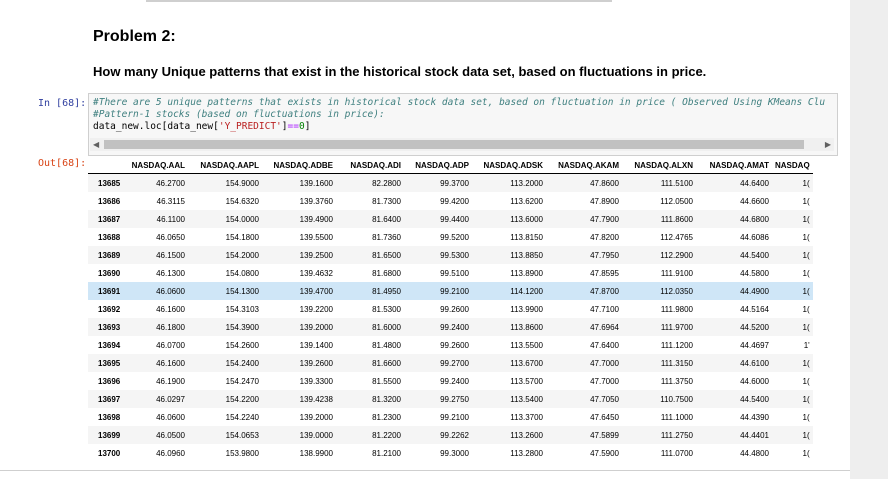  Describe the element at coordinates (659, 435) in the screenshot. I see `table-cell: 111.2750` at that location.